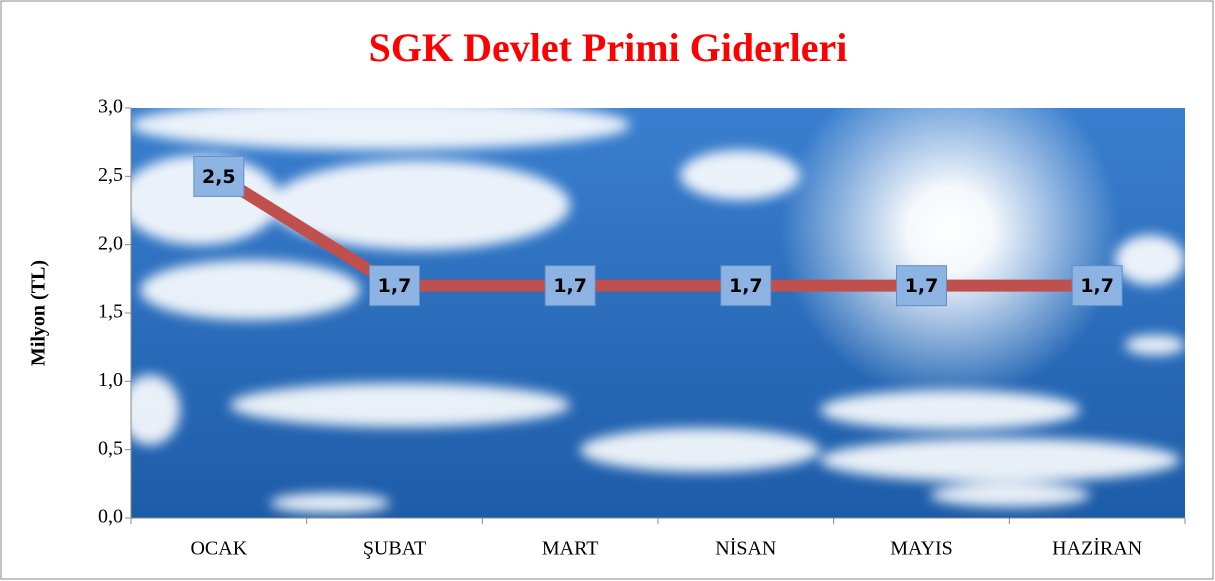 Image resolution: width=1215 pixels, height=581 pixels. I want to click on y-tick-label: 2,5, so click(110, 175).